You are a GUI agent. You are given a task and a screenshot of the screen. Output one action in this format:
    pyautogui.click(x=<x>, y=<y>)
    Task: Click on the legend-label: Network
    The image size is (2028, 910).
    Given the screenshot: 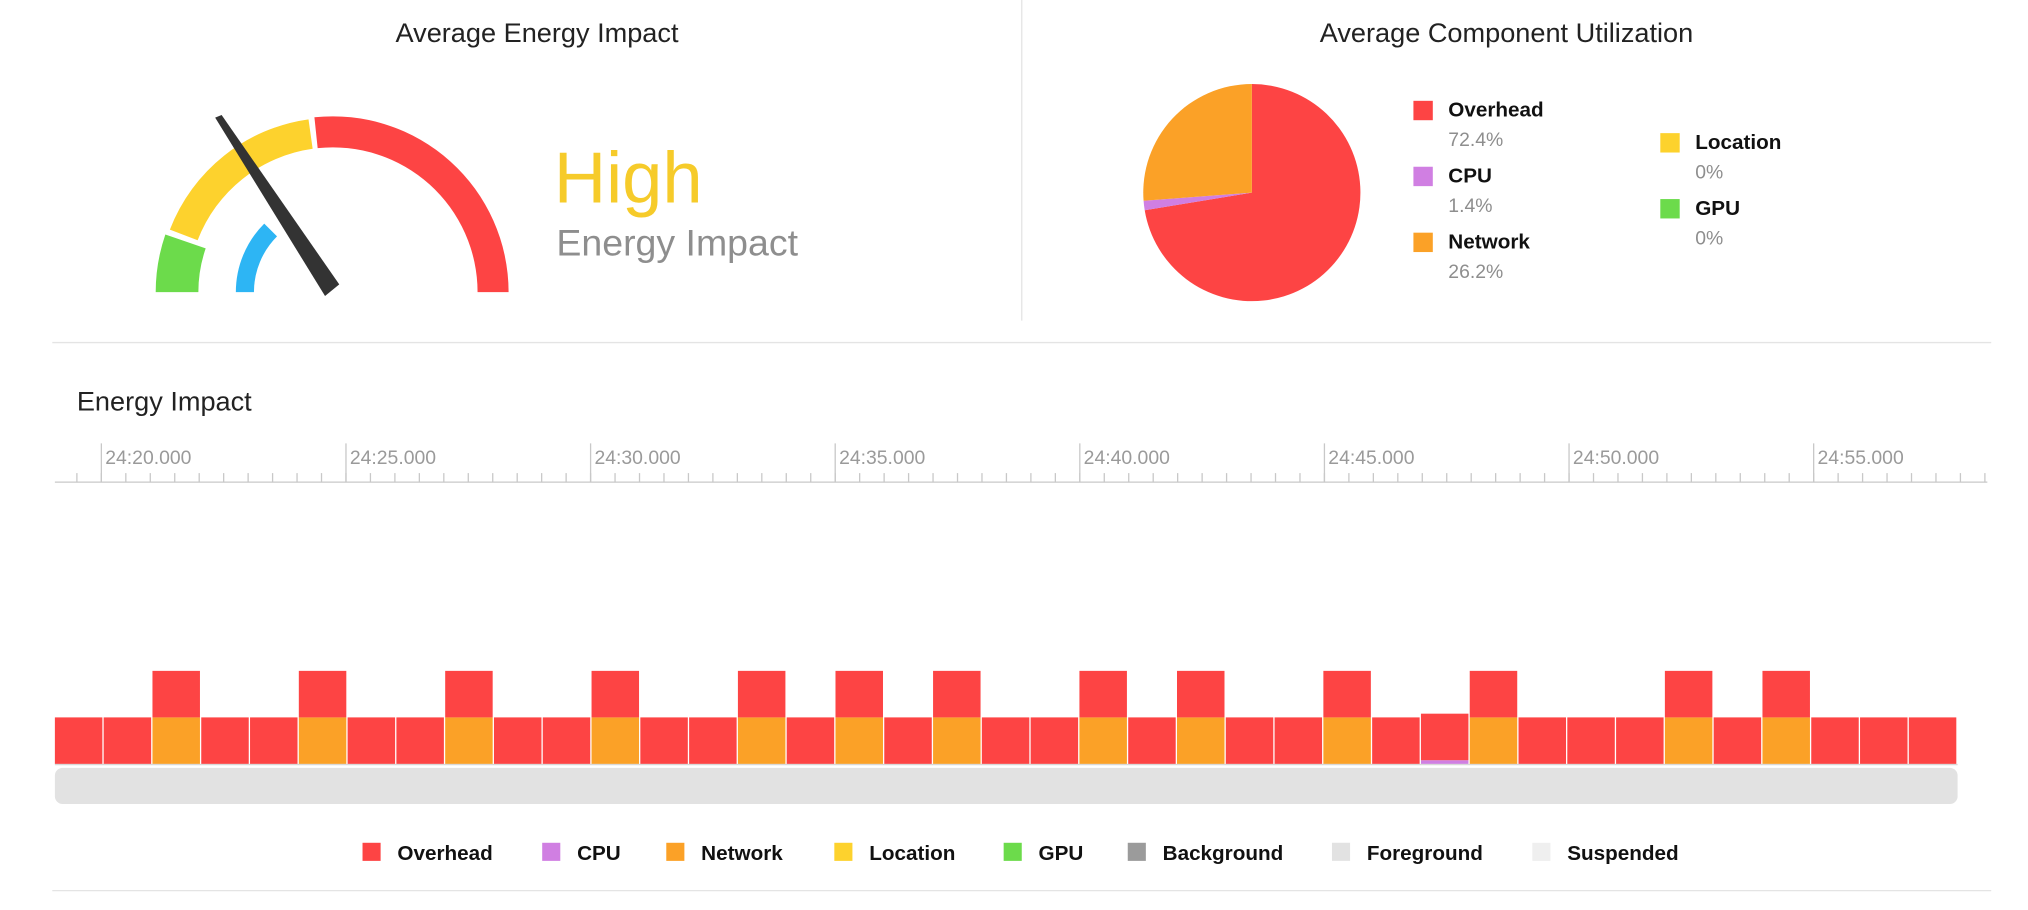 What is the action you would take?
    pyautogui.click(x=742, y=853)
    